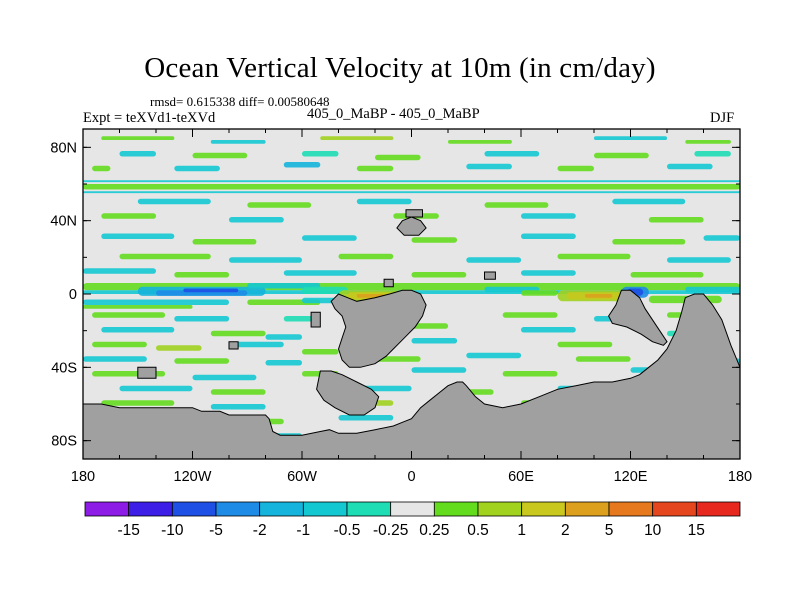 The image size is (800, 600). I want to click on season-label: DJF, so click(722, 118).